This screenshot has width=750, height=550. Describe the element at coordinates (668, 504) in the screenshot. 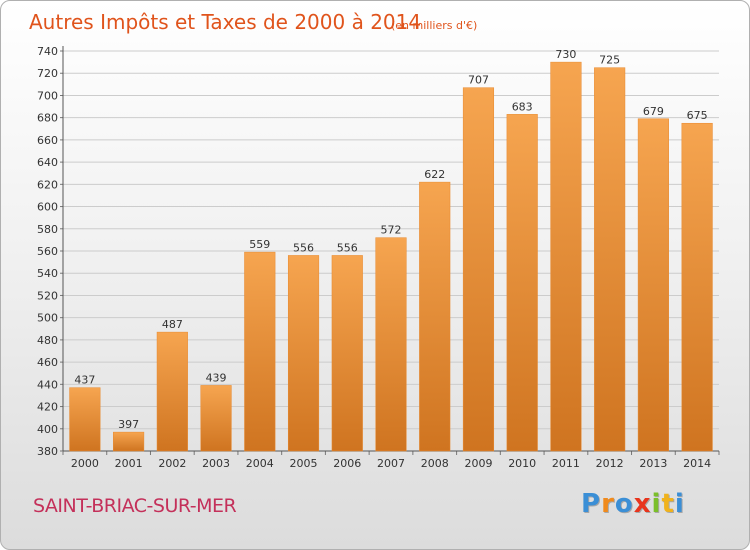

I see `logo-letter: t` at that location.